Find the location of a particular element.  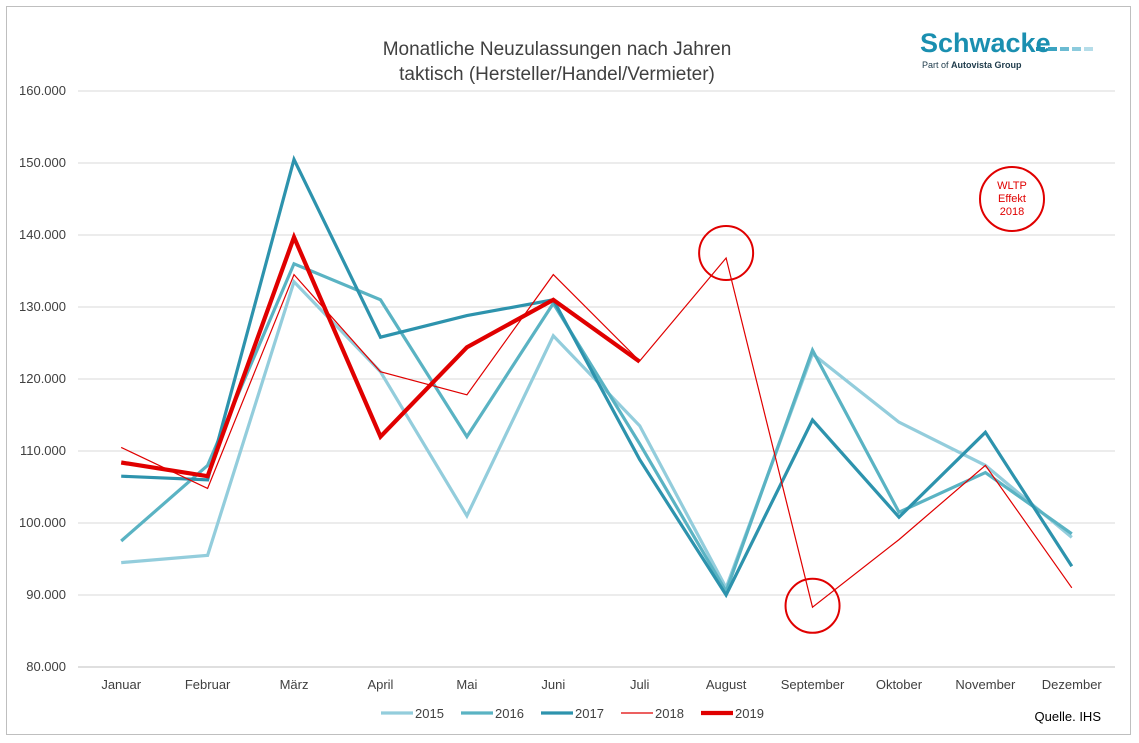

note-text: 2018 is located at coordinates (1012, 212).